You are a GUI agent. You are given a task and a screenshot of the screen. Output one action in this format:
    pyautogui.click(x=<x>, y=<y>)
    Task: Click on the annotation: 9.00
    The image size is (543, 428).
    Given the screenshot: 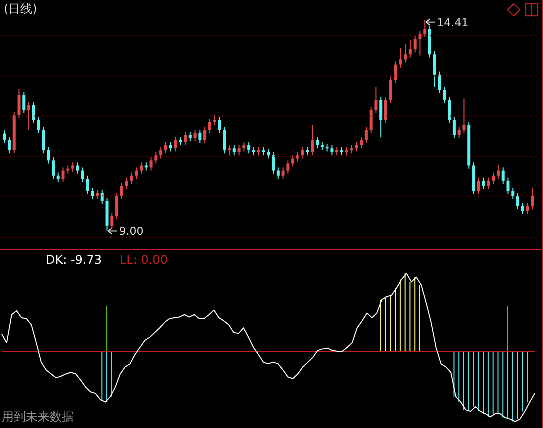 What is the action you would take?
    pyautogui.click(x=131, y=231)
    